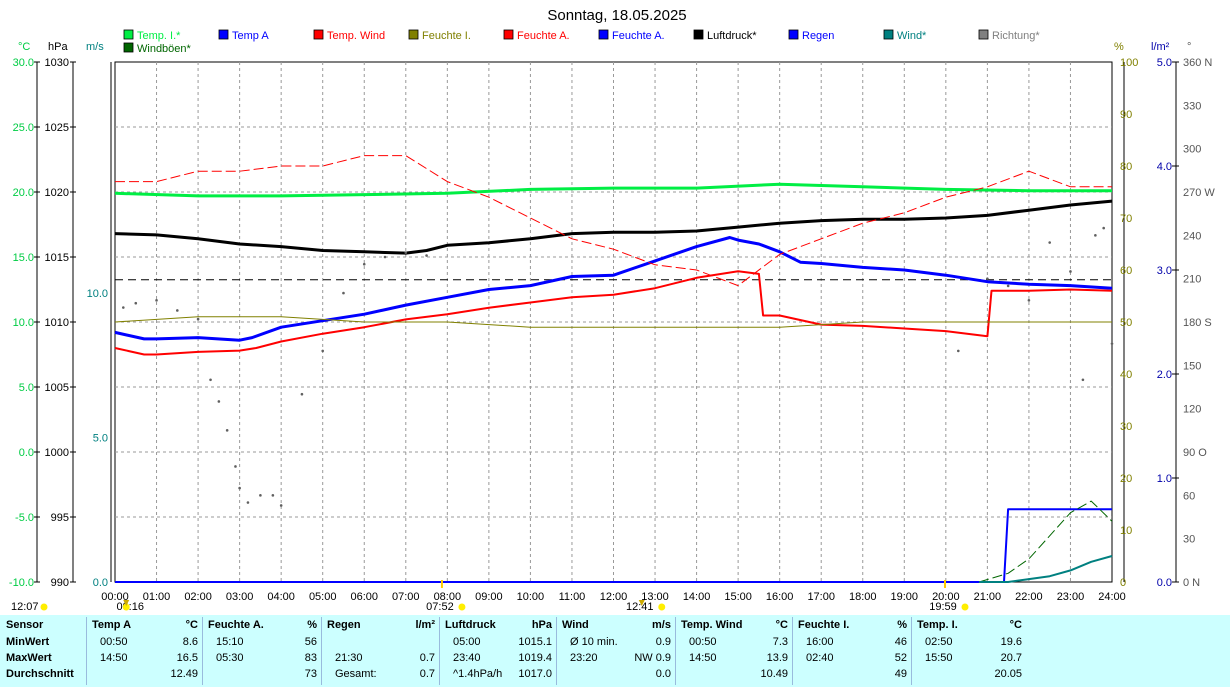 This screenshot has height=687, width=1230. Describe the element at coordinates (820, 658) in the screenshot. I see `stats-time: 02:40` at that location.